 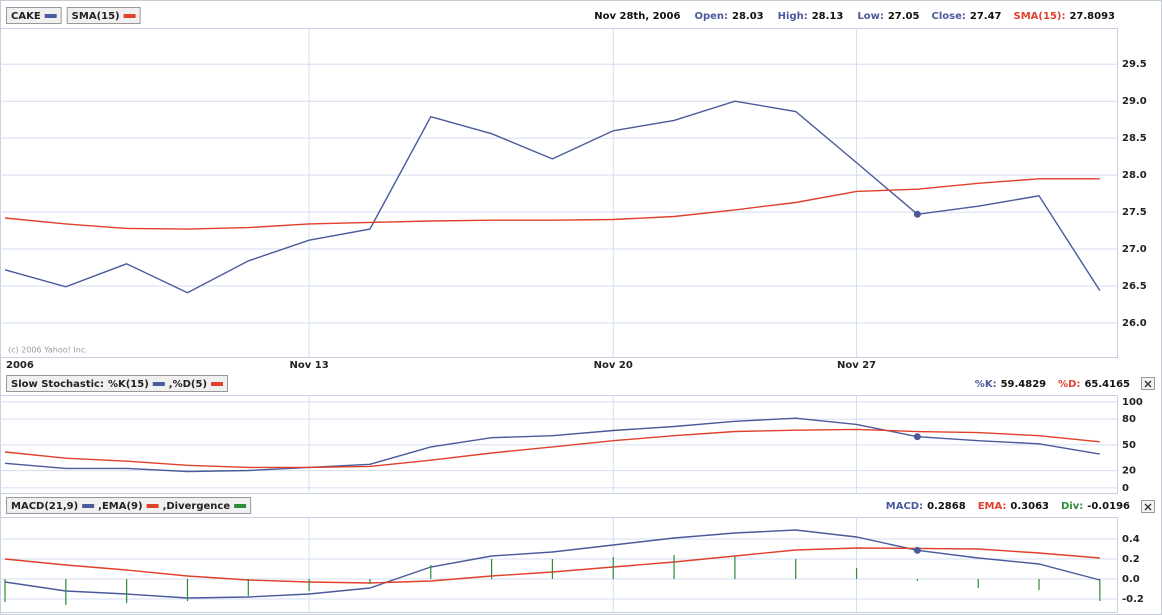 What do you see at coordinates (1131, 559) in the screenshot?
I see `y-tick-label: 0.2` at bounding box center [1131, 559].